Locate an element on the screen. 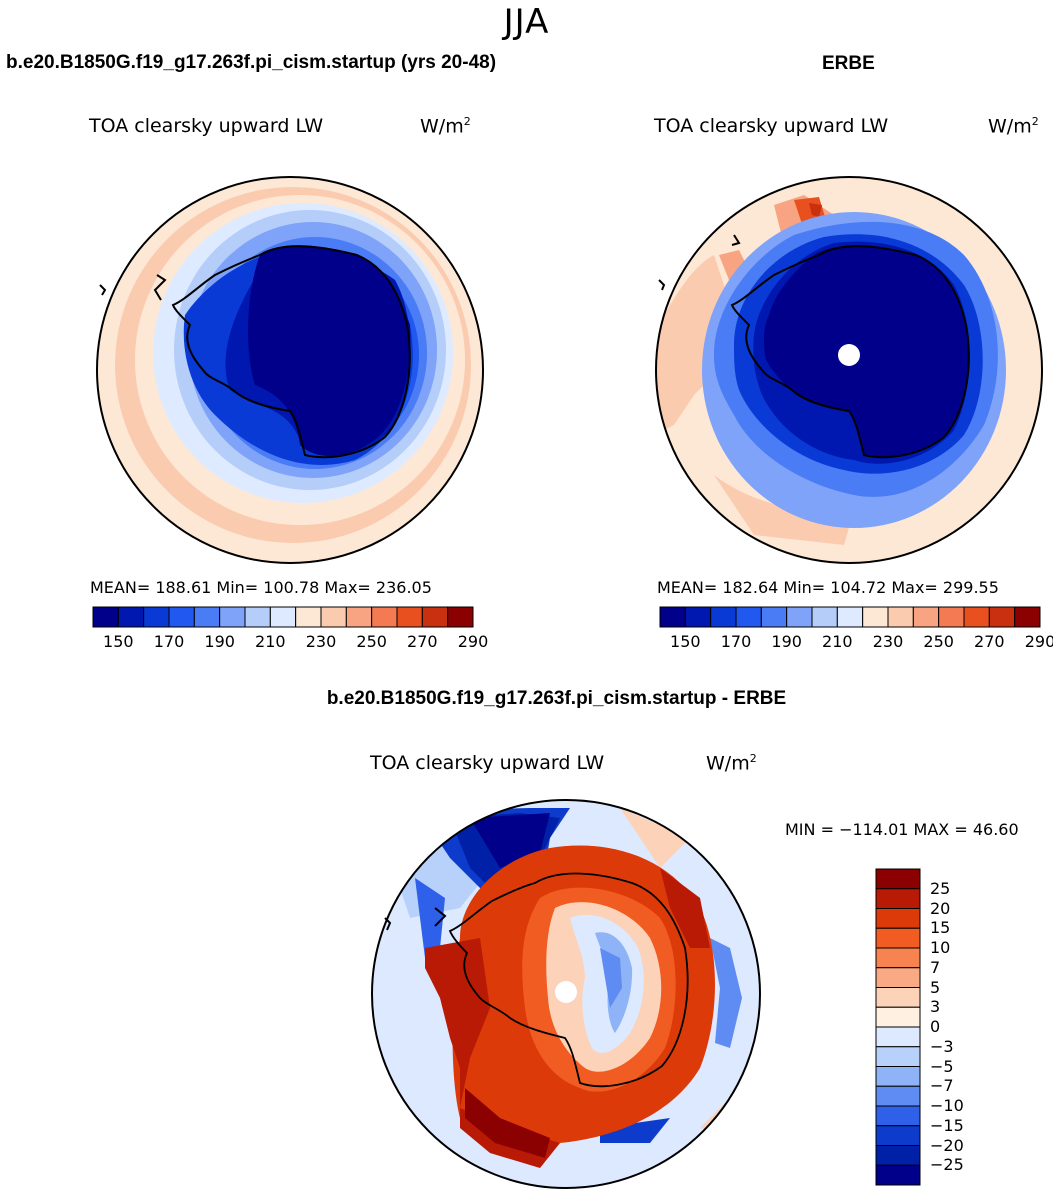 This screenshot has width=1053, height=1195. panel-2-units: W/m2 is located at coordinates (1013, 126).